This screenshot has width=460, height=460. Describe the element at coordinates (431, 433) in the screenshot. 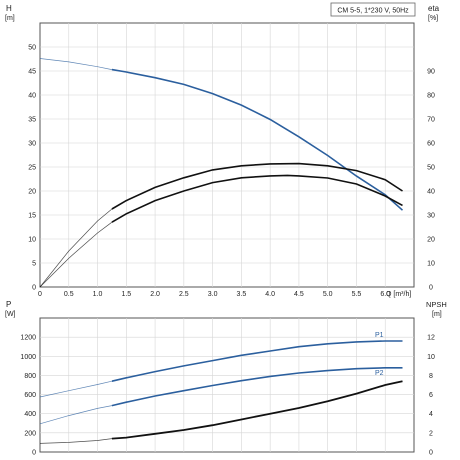

I see `y2-tick-label: 2` at that location.